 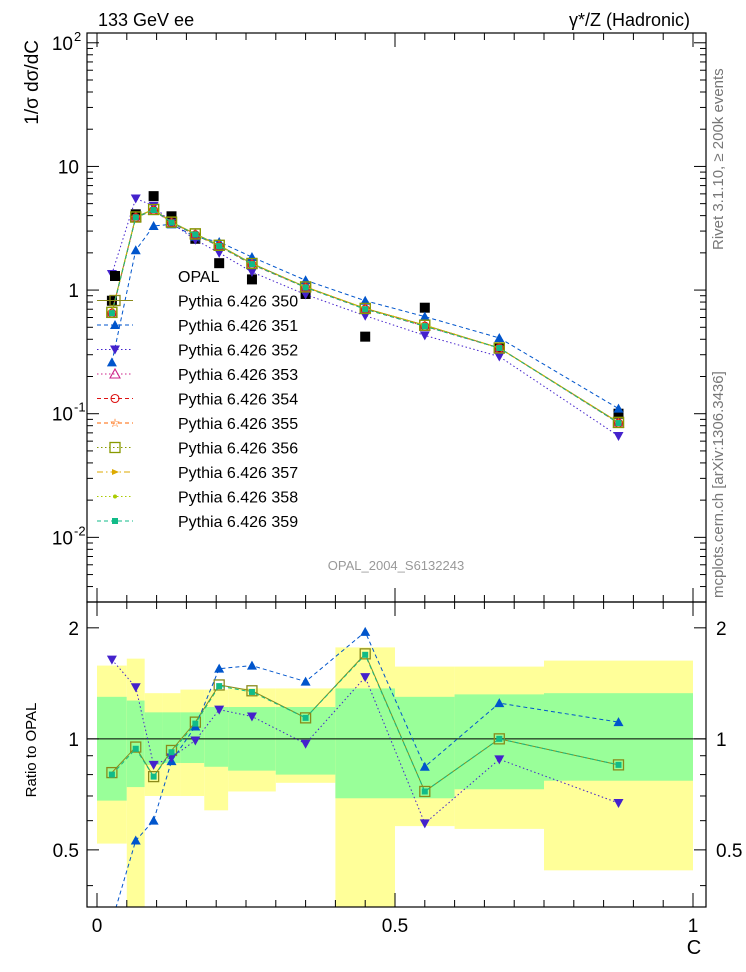 What do you see at coordinates (395, 926) in the screenshot?
I see `x-tick-label: 0.5` at bounding box center [395, 926].